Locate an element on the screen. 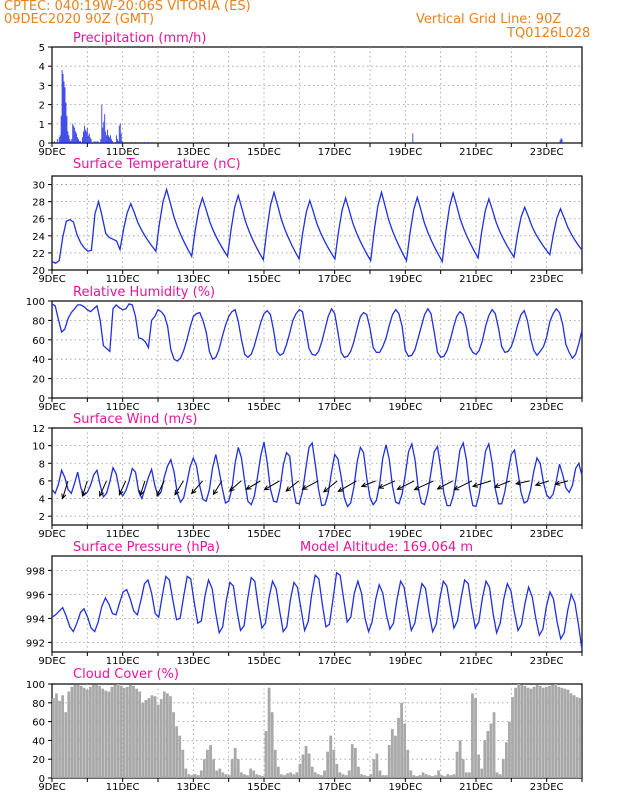  x-tick-label: 17DEC is located at coordinates (335, 279).